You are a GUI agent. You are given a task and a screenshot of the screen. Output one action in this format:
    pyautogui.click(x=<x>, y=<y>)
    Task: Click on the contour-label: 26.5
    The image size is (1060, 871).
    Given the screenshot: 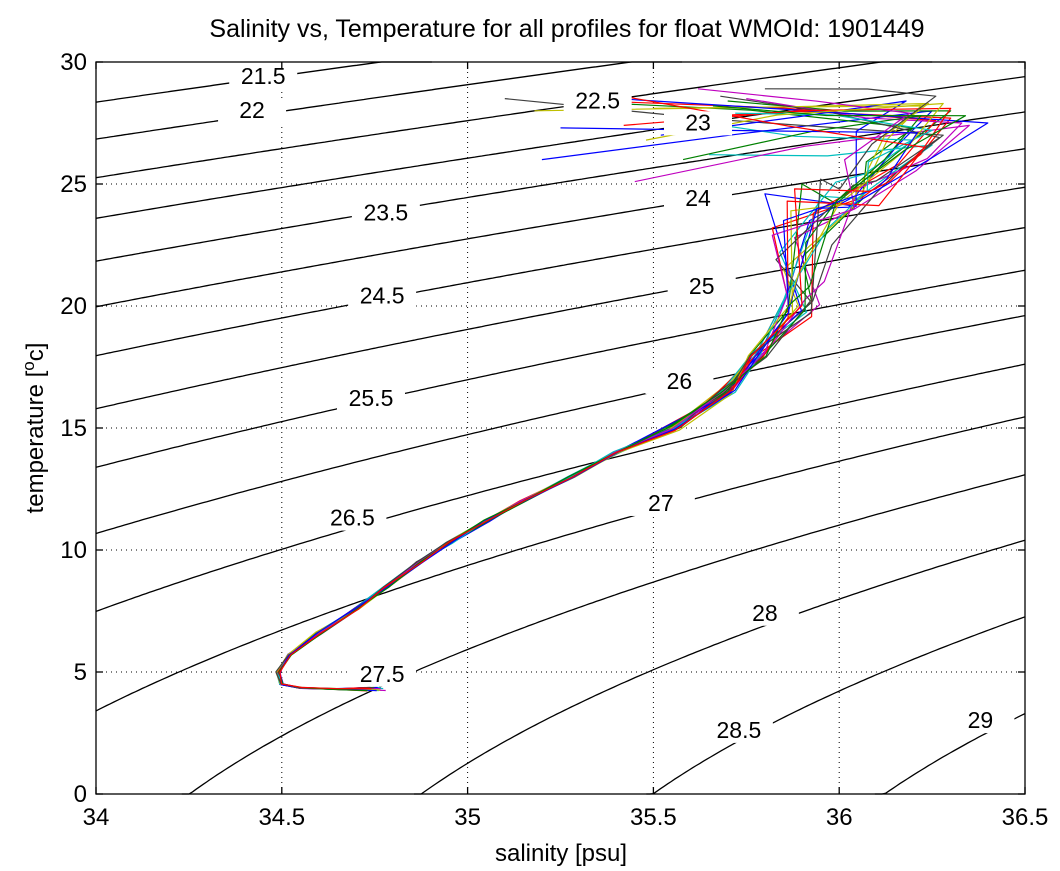 What is the action you would take?
    pyautogui.click(x=352, y=518)
    